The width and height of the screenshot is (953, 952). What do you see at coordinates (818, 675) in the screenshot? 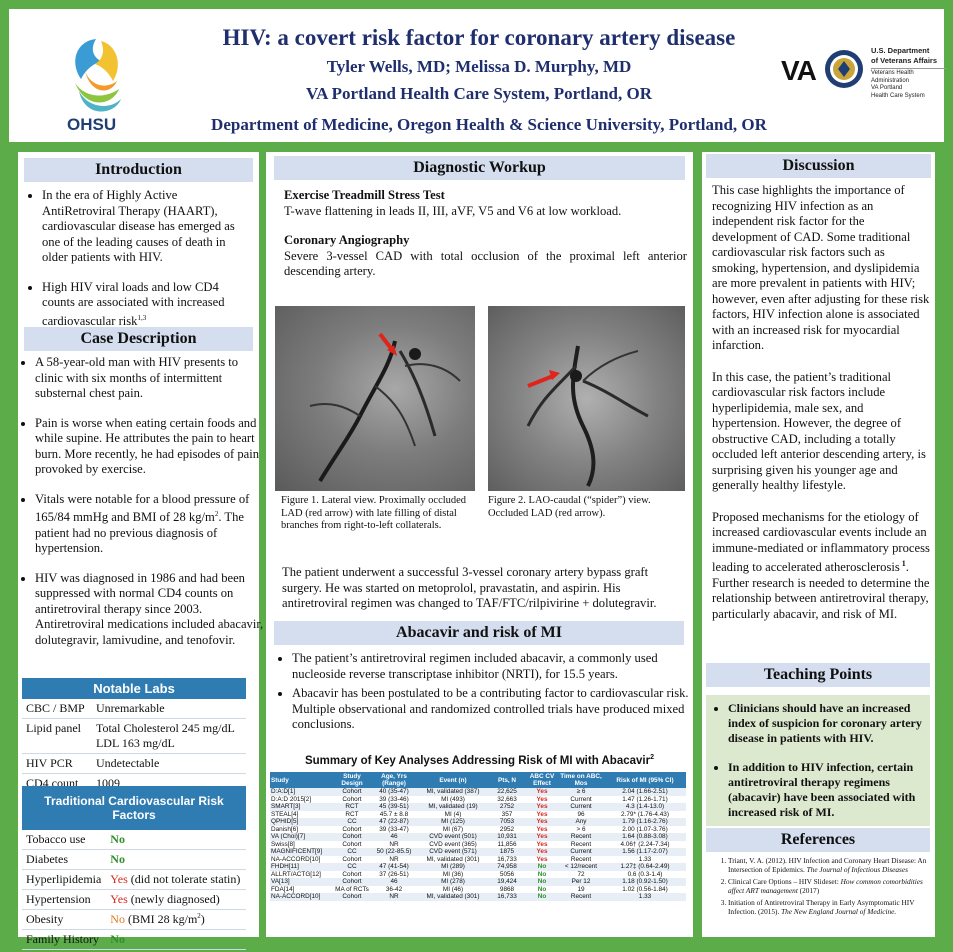
I see `teaching-heading: Teaching Points` at bounding box center [818, 675].